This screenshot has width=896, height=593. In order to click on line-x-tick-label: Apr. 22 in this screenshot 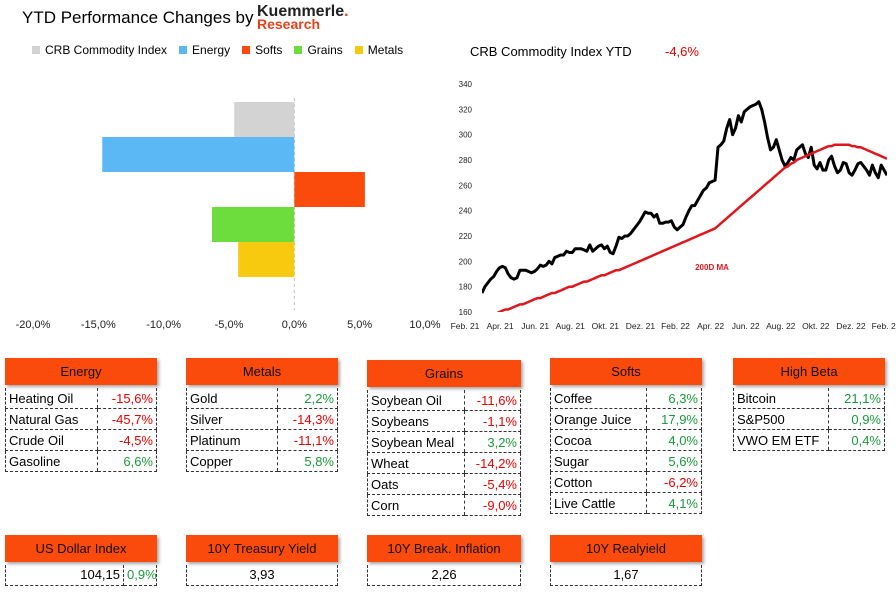, I will do `click(710, 326)`.